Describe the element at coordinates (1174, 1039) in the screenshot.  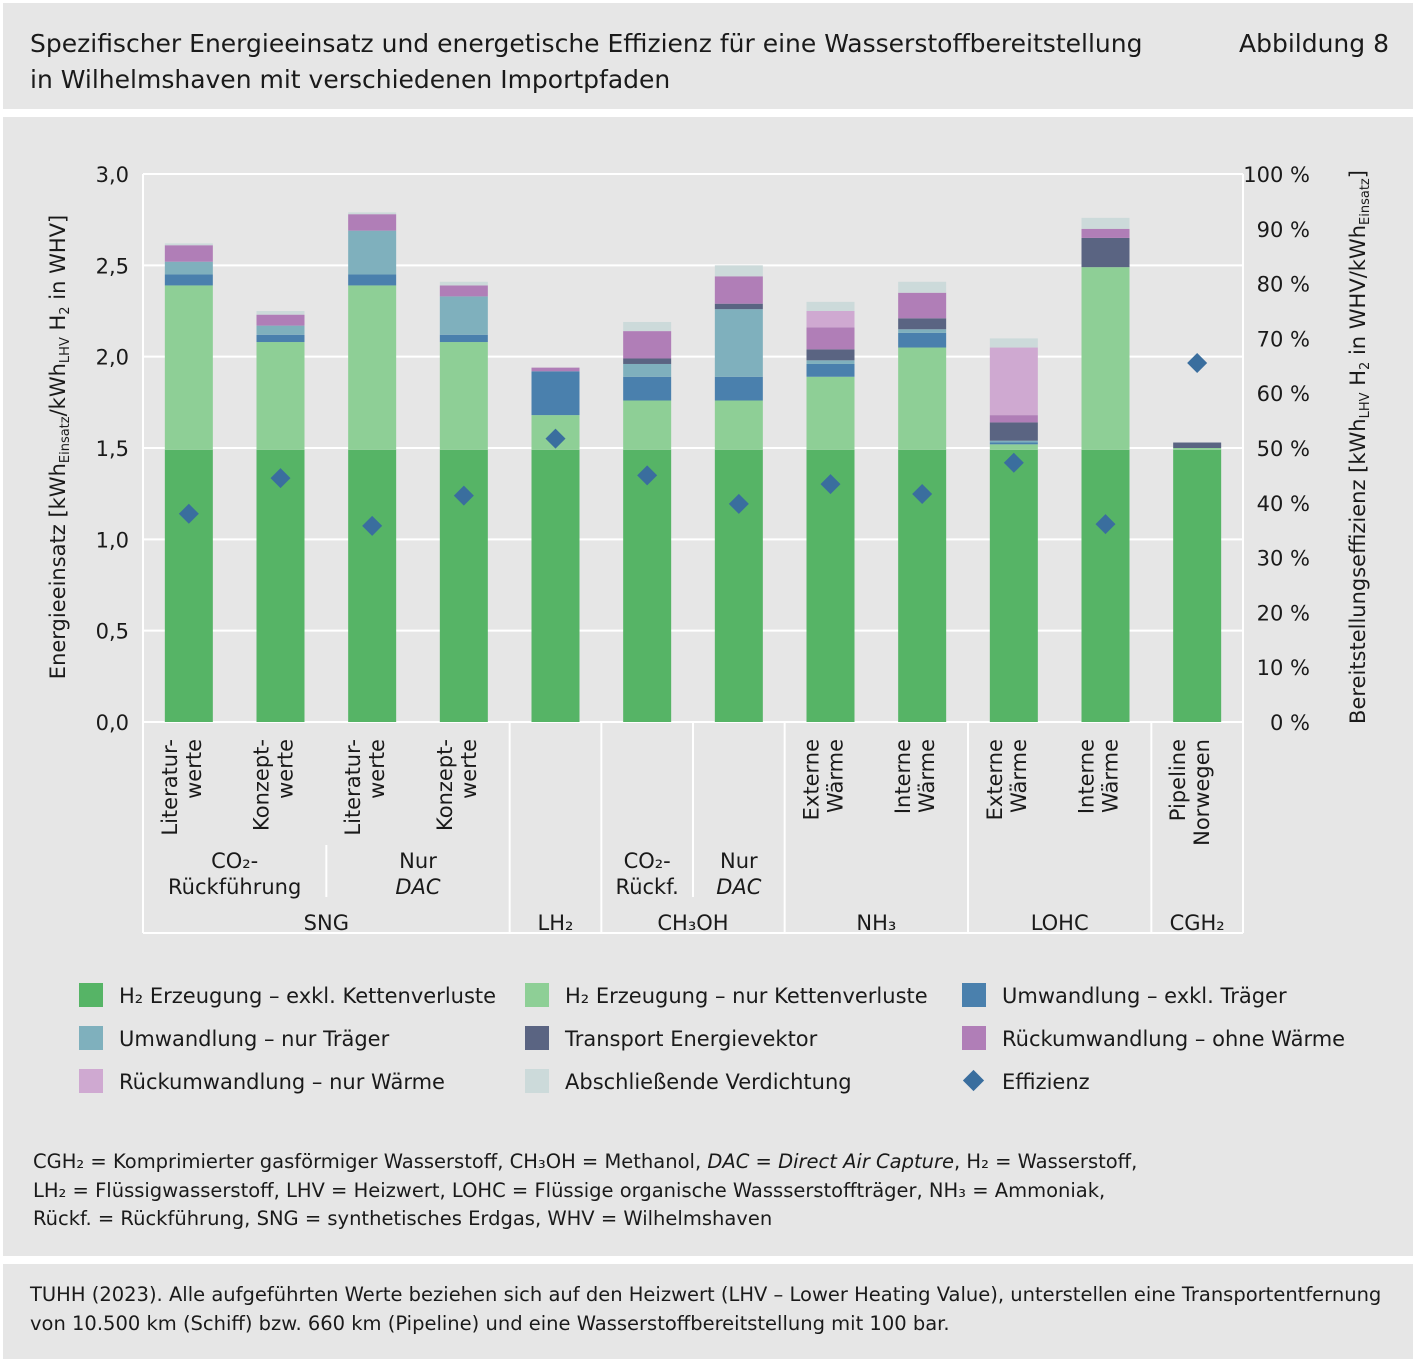
I see `legend-label: Rückumwandlung – ohne Wärme` at that location.